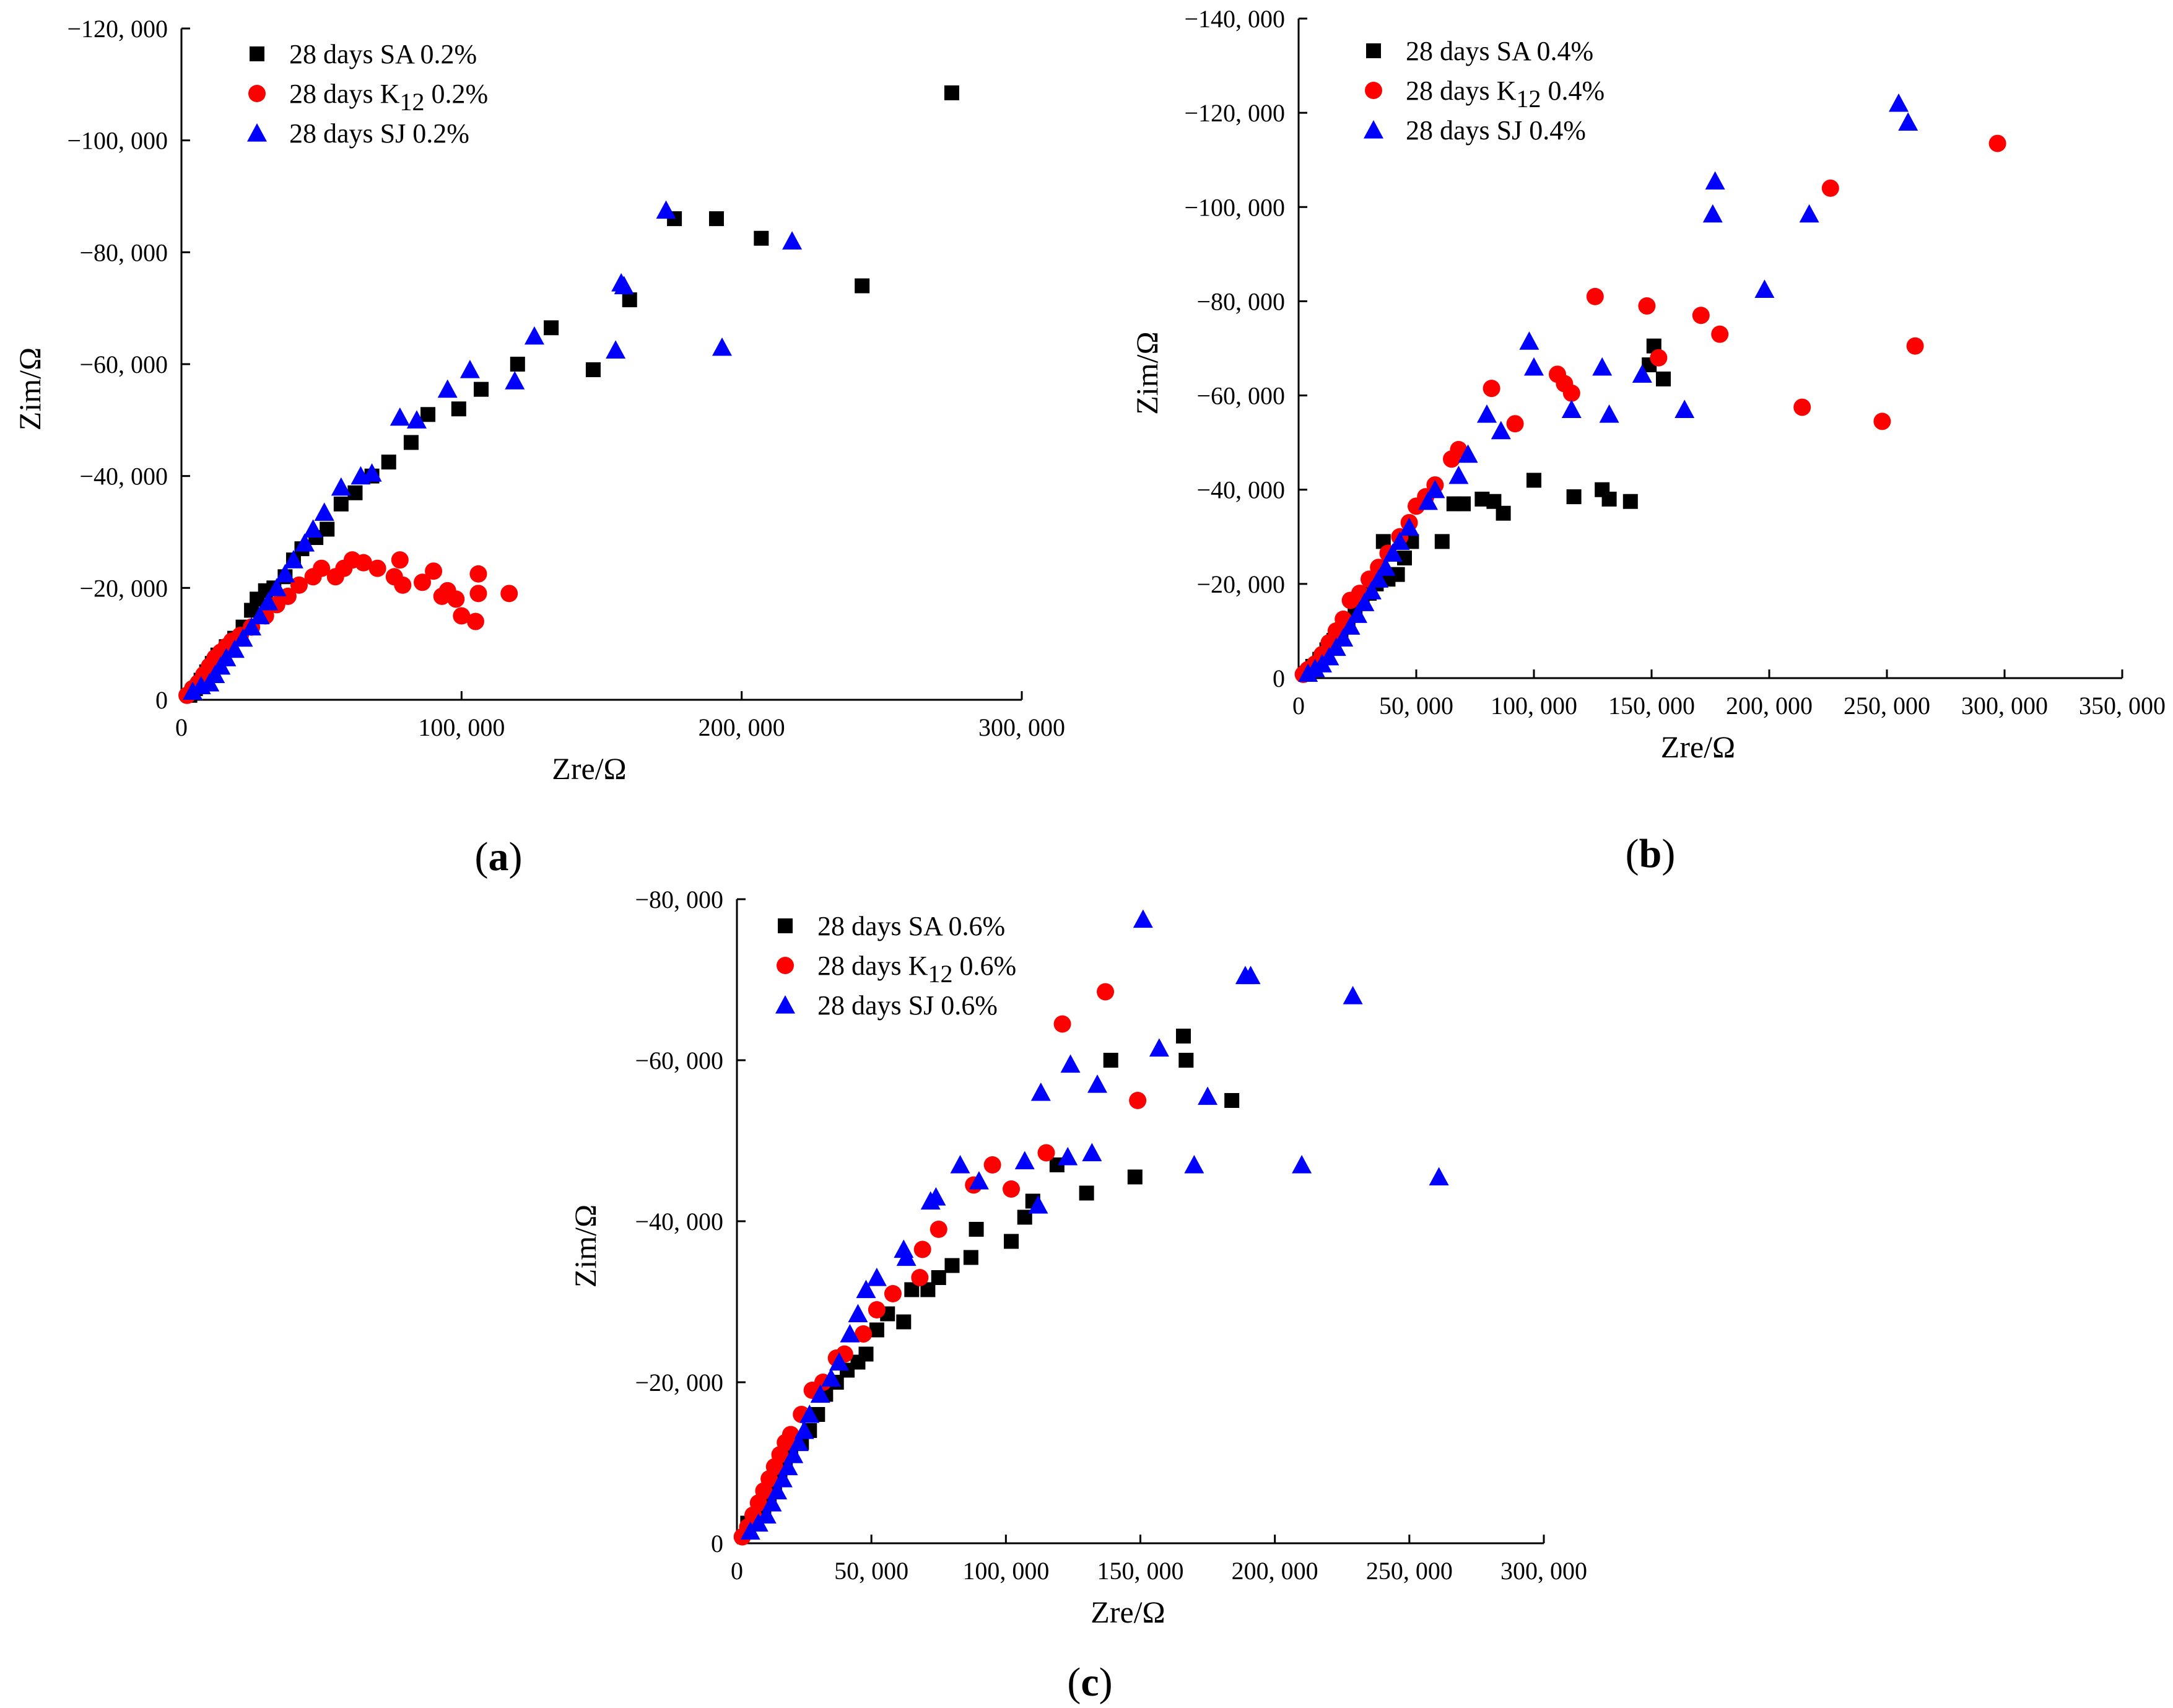  What do you see at coordinates (1094, 1224) in the screenshot?
I see `series-sj` at bounding box center [1094, 1224].